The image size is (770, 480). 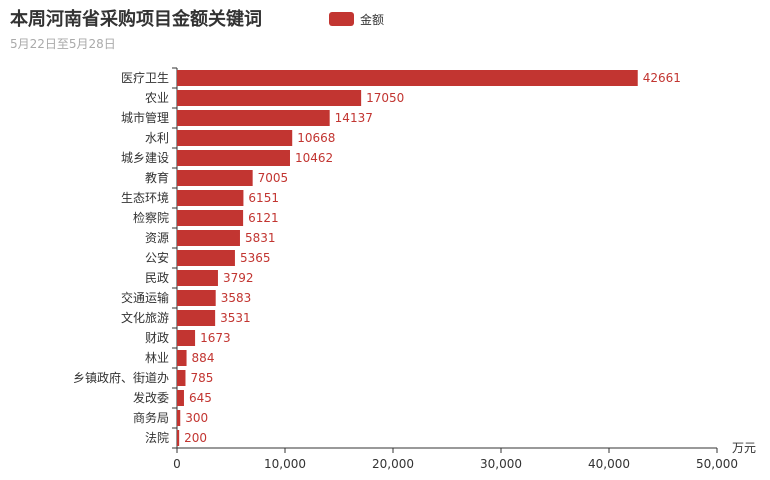 What do you see at coordinates (260, 238) in the screenshot?
I see `data-label: 5831` at bounding box center [260, 238].